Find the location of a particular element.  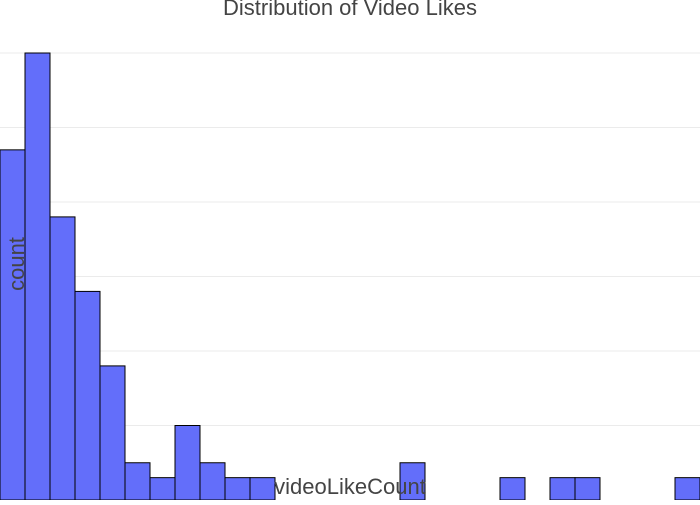

chart-title: Distribution of Video Likes is located at coordinates (350, 10).